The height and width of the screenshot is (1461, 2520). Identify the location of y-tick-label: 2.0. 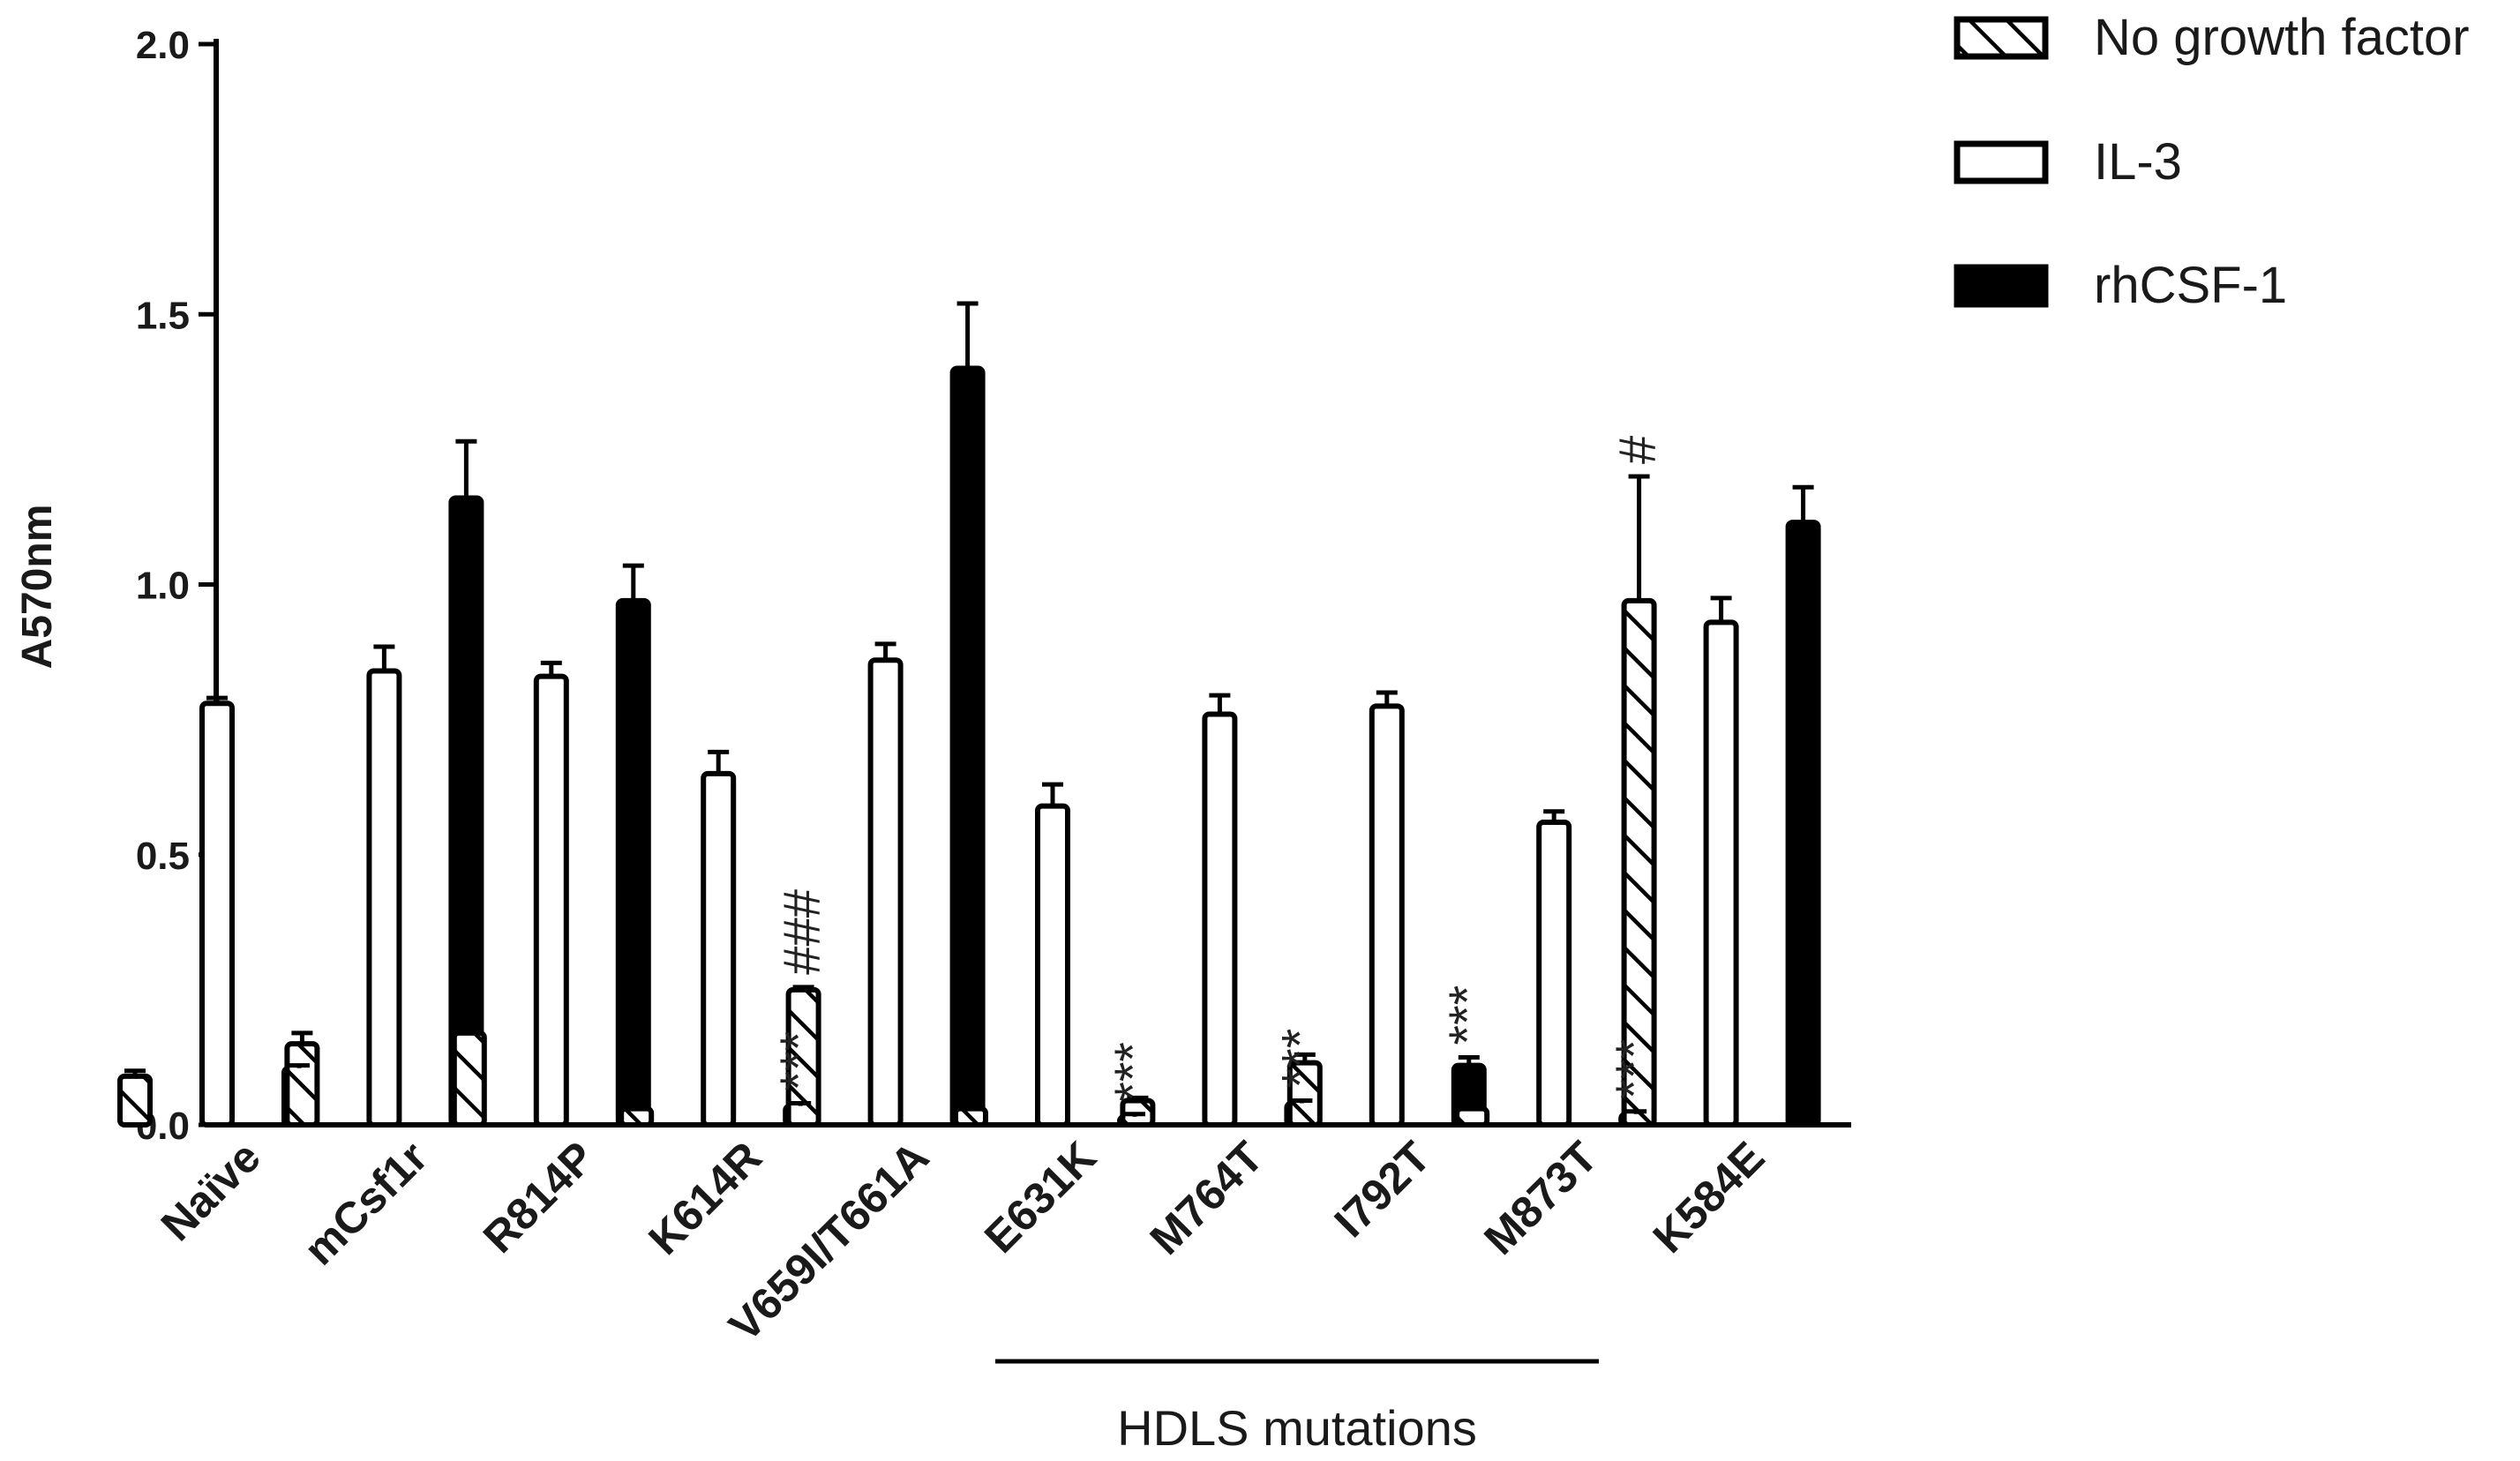
(163, 45).